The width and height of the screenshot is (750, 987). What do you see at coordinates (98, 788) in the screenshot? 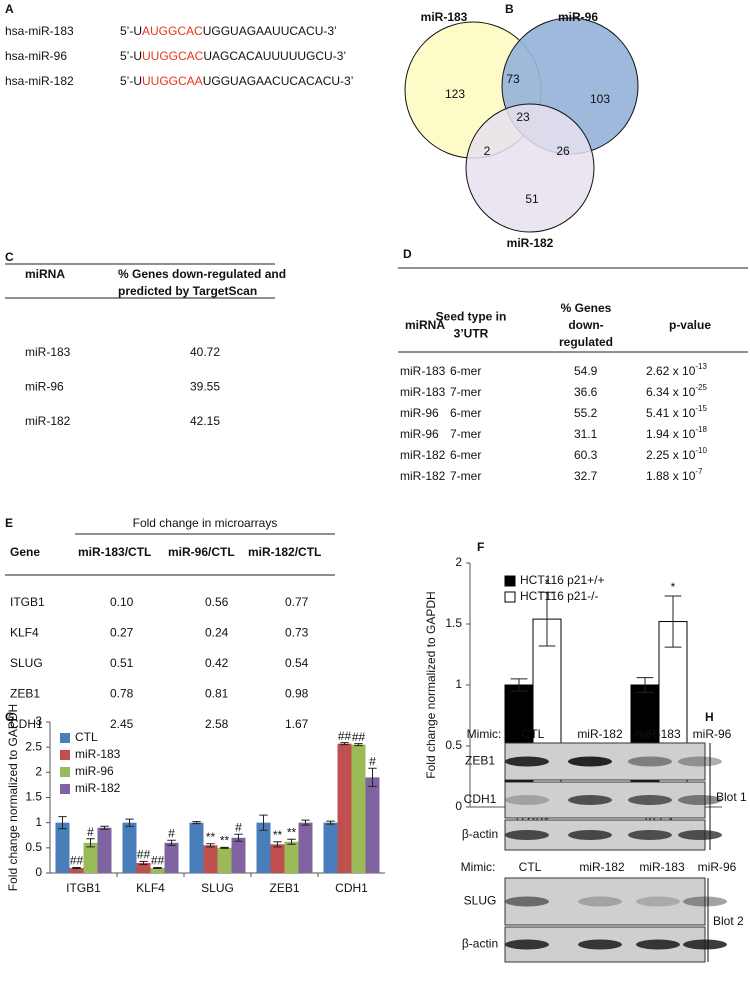
I see `legend-label: miR-182` at bounding box center [98, 788].